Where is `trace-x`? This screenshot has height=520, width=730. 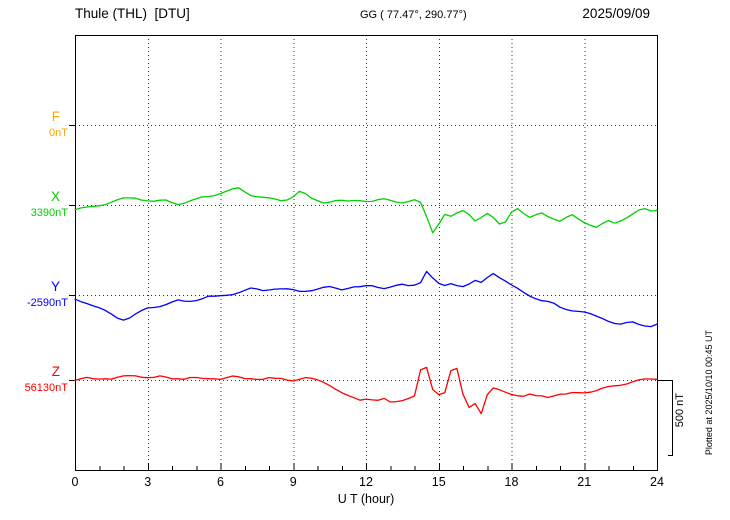 trace-x is located at coordinates (366, 210).